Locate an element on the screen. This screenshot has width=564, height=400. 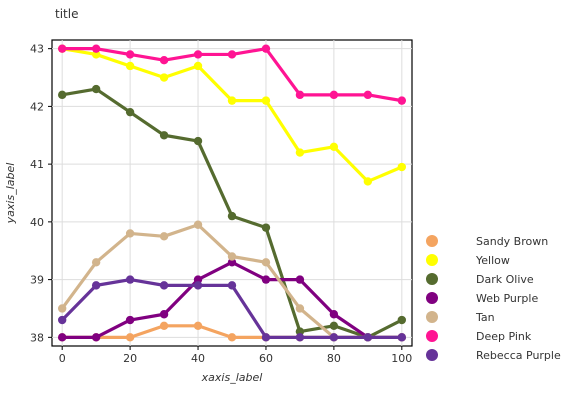
legend-label: Deep Pink is located at coordinates (504, 336).